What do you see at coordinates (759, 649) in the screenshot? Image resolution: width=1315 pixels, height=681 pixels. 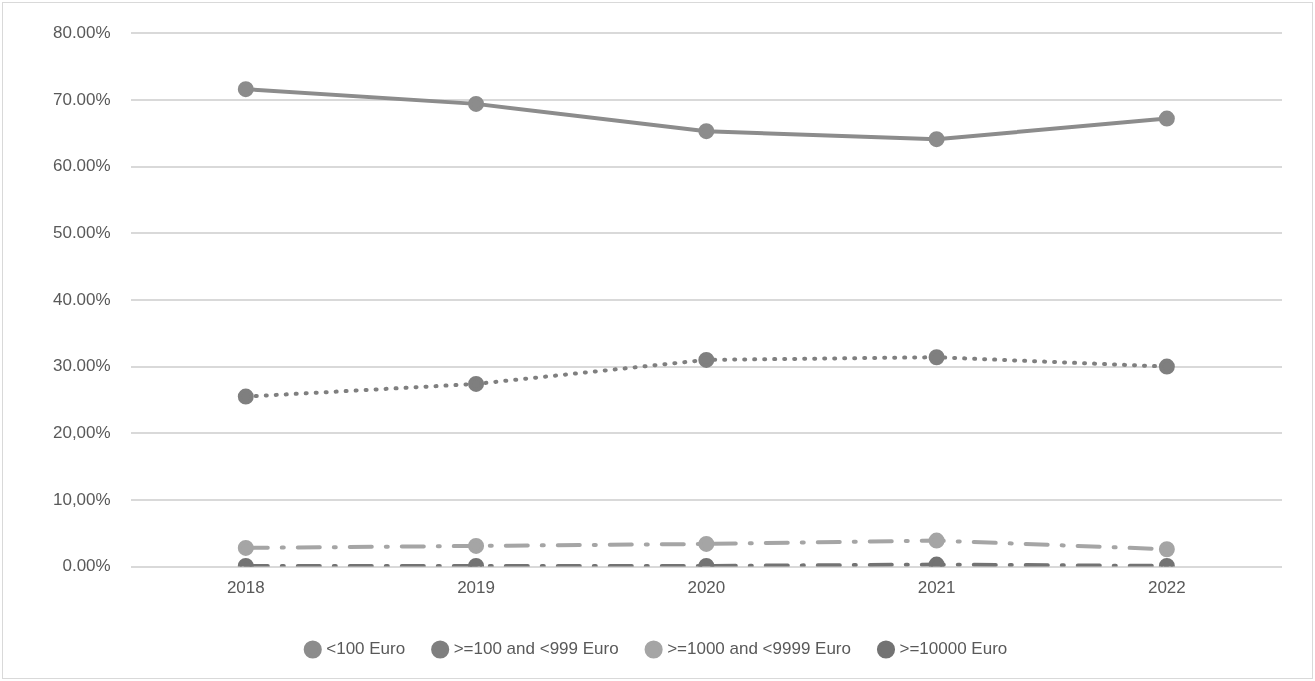 I see `legend-label: >=1000 and <9999 Euro` at bounding box center [759, 649].